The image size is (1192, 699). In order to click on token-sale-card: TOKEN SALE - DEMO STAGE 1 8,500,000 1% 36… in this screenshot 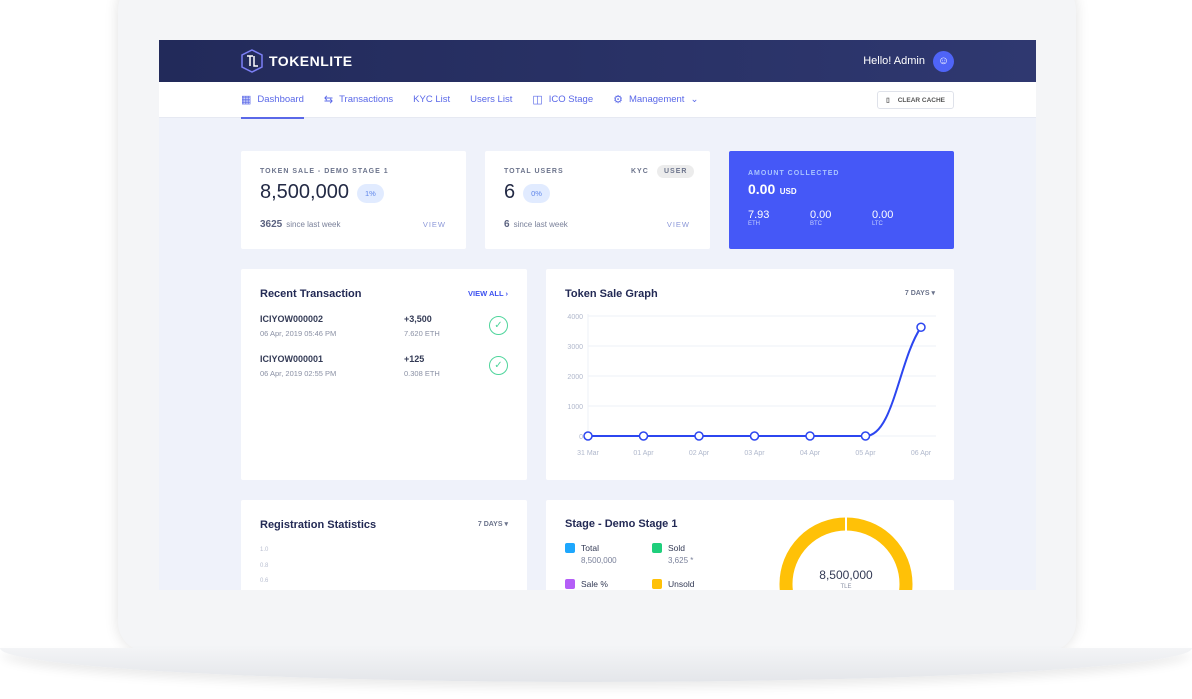, I will do `click(353, 200)`.